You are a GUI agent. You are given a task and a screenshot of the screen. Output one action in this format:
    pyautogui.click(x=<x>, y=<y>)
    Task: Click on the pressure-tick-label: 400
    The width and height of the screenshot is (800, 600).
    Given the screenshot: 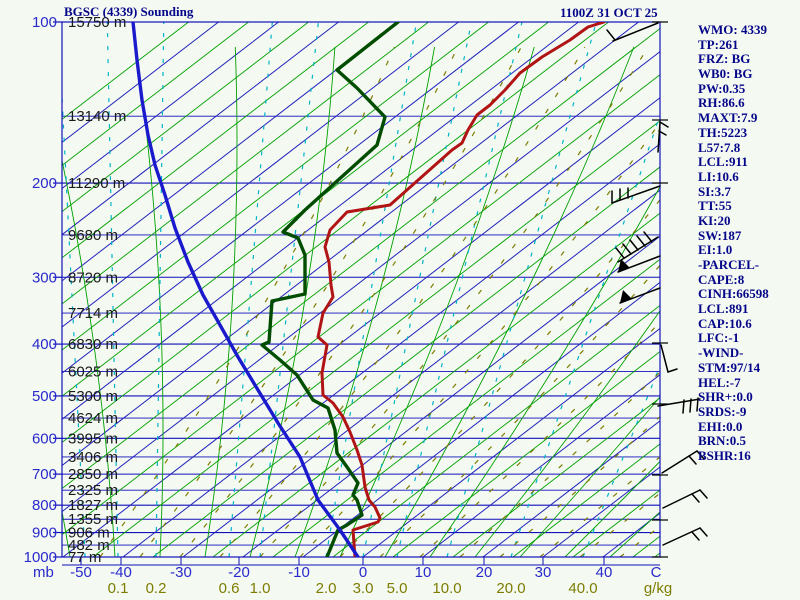 What is the action you would take?
    pyautogui.click(x=44, y=344)
    